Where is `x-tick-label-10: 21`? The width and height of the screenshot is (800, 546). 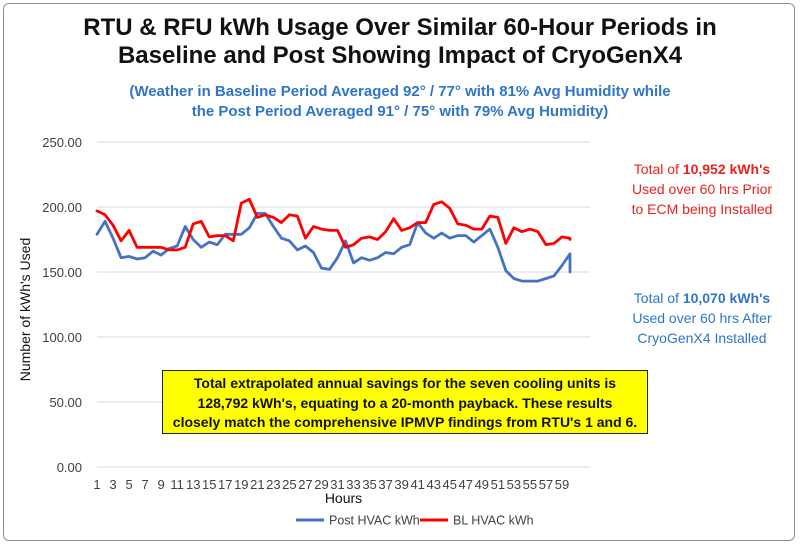 x-tick-label-10: 21 is located at coordinates (257, 484).